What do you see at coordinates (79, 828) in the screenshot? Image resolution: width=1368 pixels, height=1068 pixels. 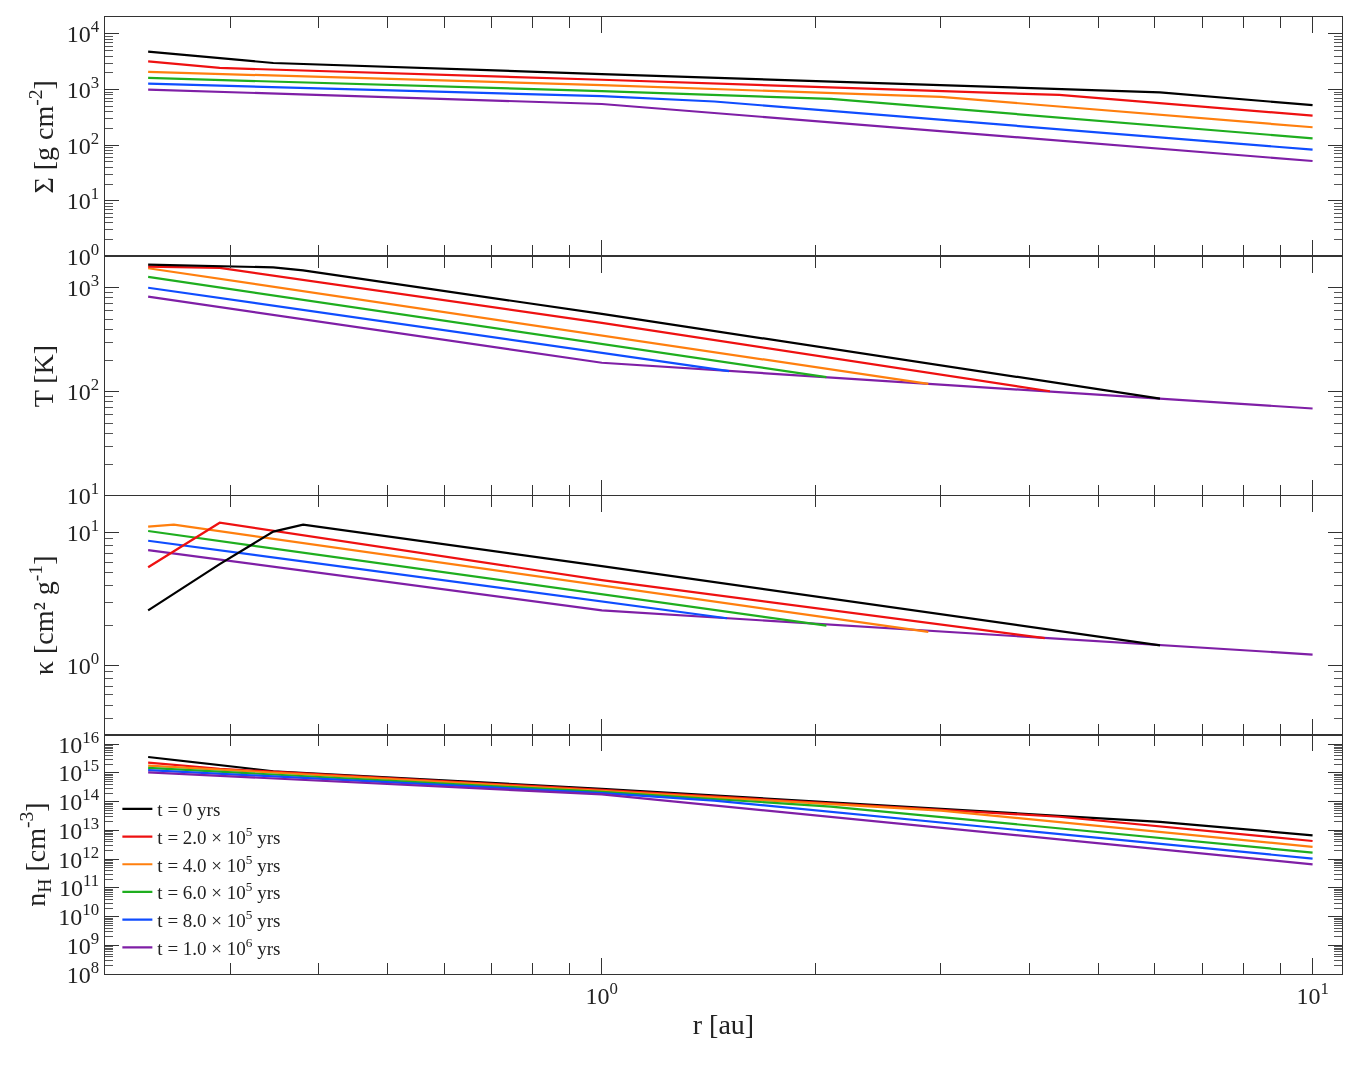 I see `y-tick-label: 10$^{13}$` at bounding box center [79, 828].